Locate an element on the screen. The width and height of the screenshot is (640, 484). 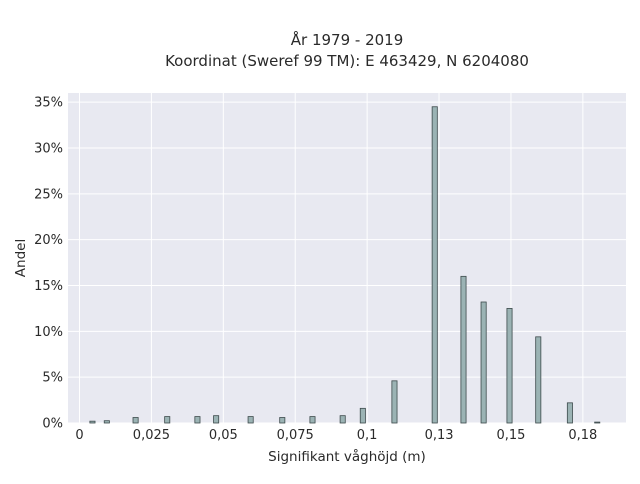
x-tick-label: 0,1 is located at coordinates (367, 435).